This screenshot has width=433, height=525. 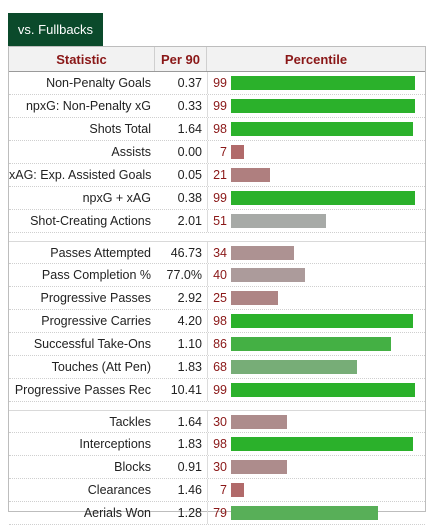 I want to click on table-row: Assists 0.00 7, so click(x=217, y=152).